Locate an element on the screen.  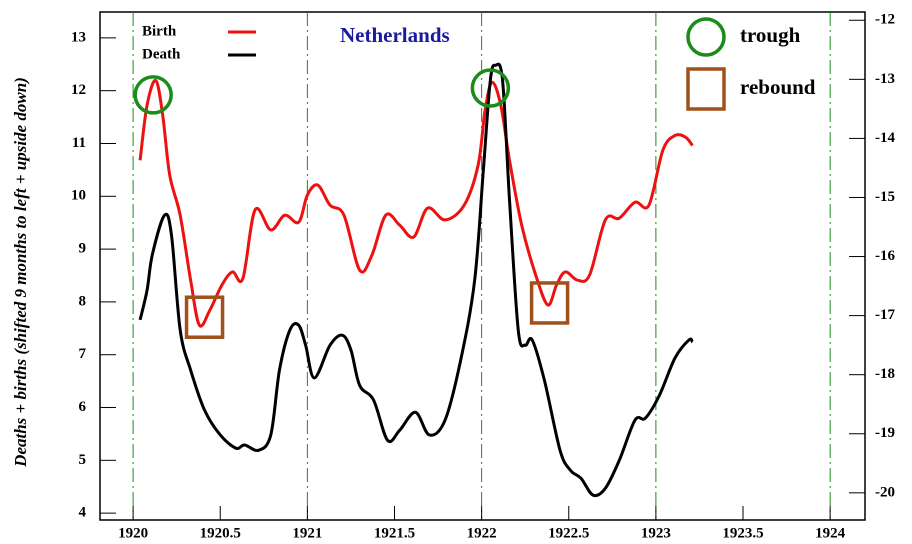
x-tick-label: 1920.5 is located at coordinates (220, 533).